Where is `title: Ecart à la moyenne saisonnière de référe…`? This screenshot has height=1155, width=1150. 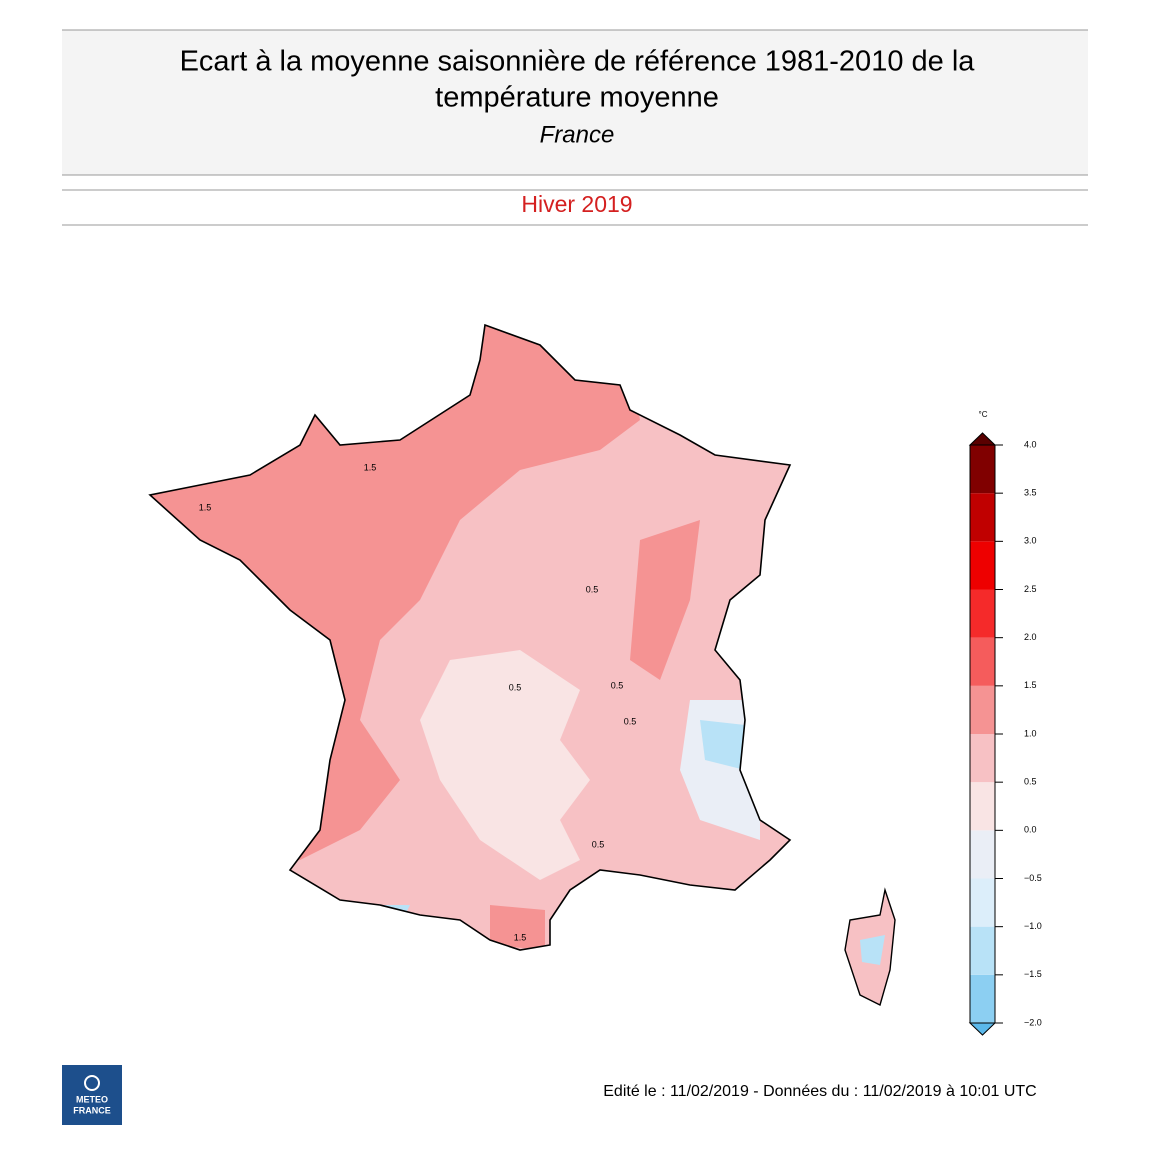 title: Ecart à la moyenne saisonnière de référe… is located at coordinates (578, 62).